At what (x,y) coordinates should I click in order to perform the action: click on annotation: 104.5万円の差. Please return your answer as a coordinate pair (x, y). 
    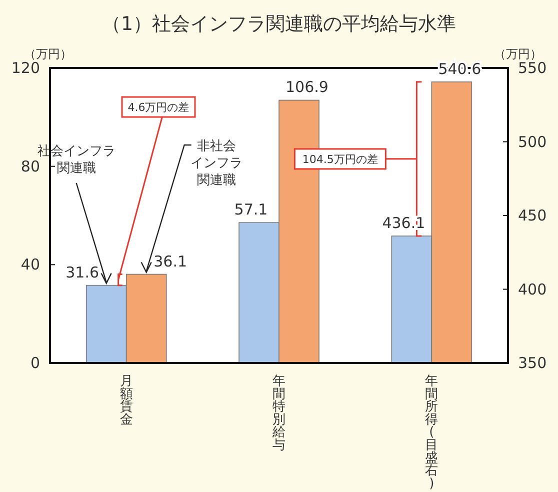
    Looking at the image, I should click on (340, 159).